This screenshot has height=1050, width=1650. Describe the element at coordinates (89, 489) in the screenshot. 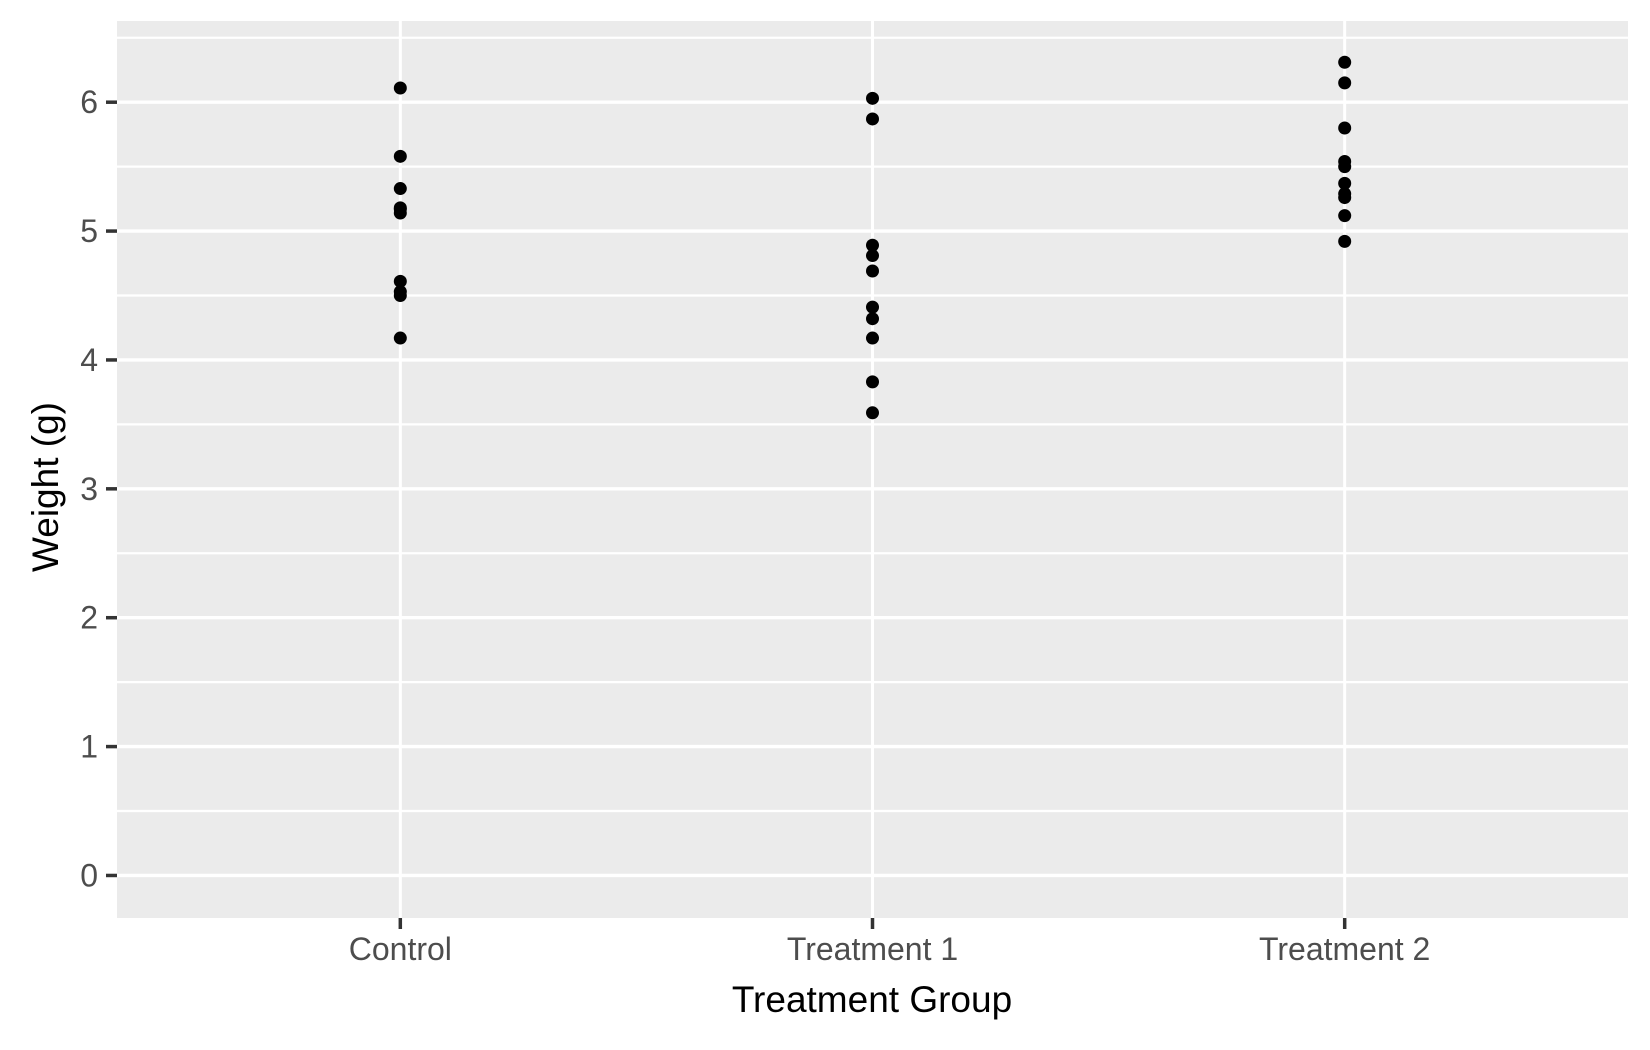

I see `y-tick-label: 3` at that location.